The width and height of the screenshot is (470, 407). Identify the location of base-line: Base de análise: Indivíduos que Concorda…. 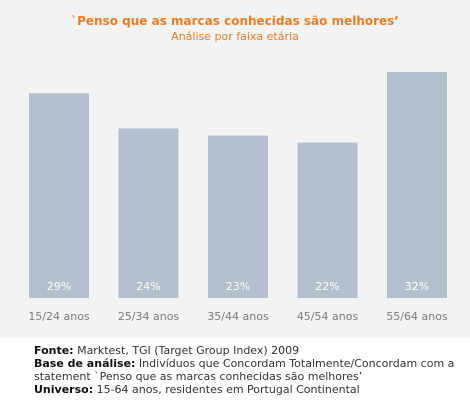
(249, 363).